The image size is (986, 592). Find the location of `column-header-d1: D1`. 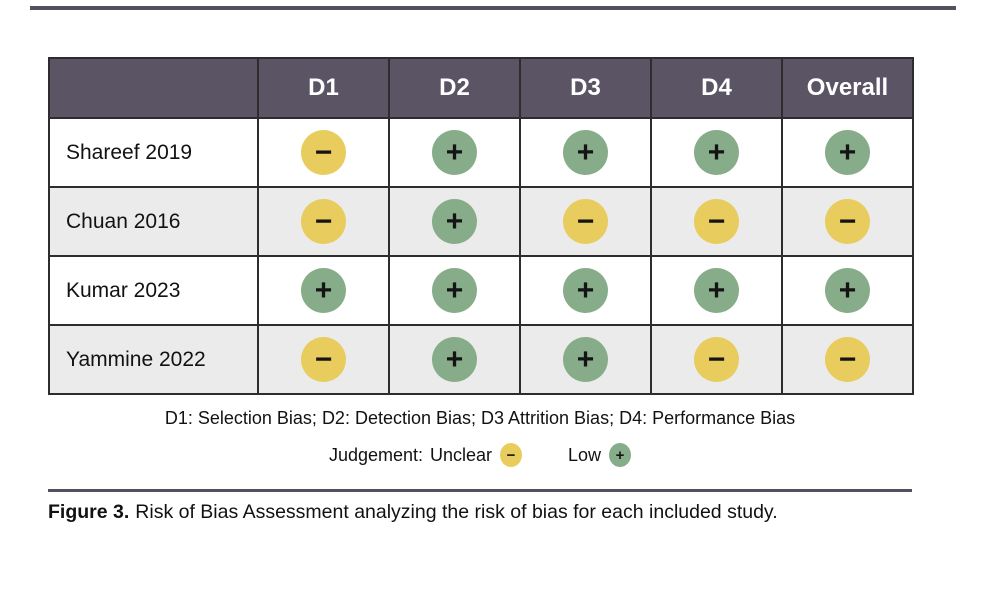

column-header-d1: D1 is located at coordinates (323, 88).